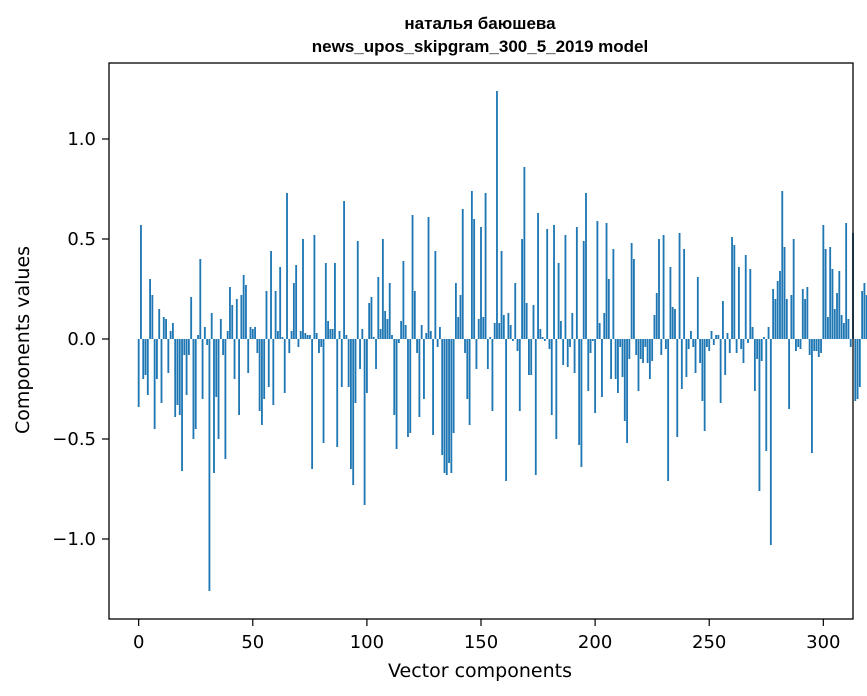  What do you see at coordinates (74, 439) in the screenshot?
I see `y-tick-label: −0.5` at bounding box center [74, 439].